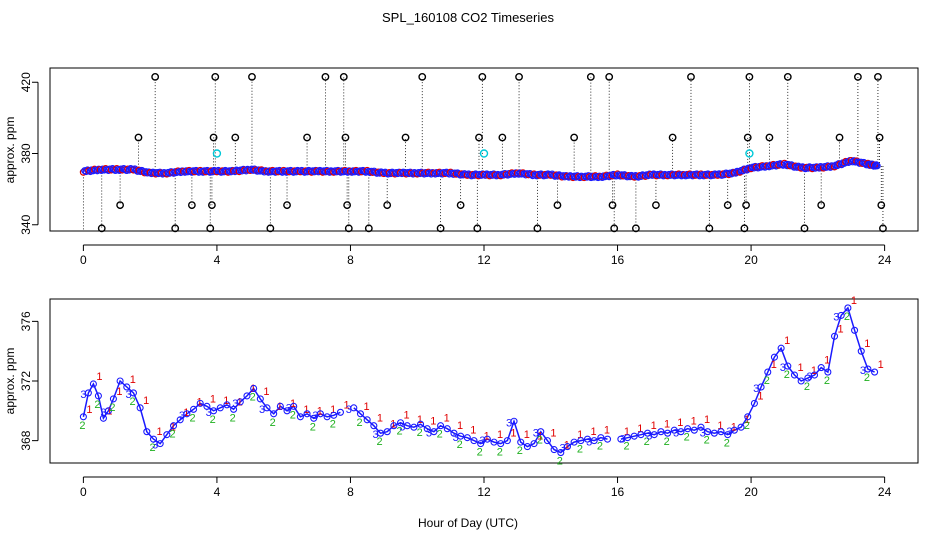 This screenshot has width=936, height=545. I want to click on top-x-tick-label: 24, so click(885, 260).